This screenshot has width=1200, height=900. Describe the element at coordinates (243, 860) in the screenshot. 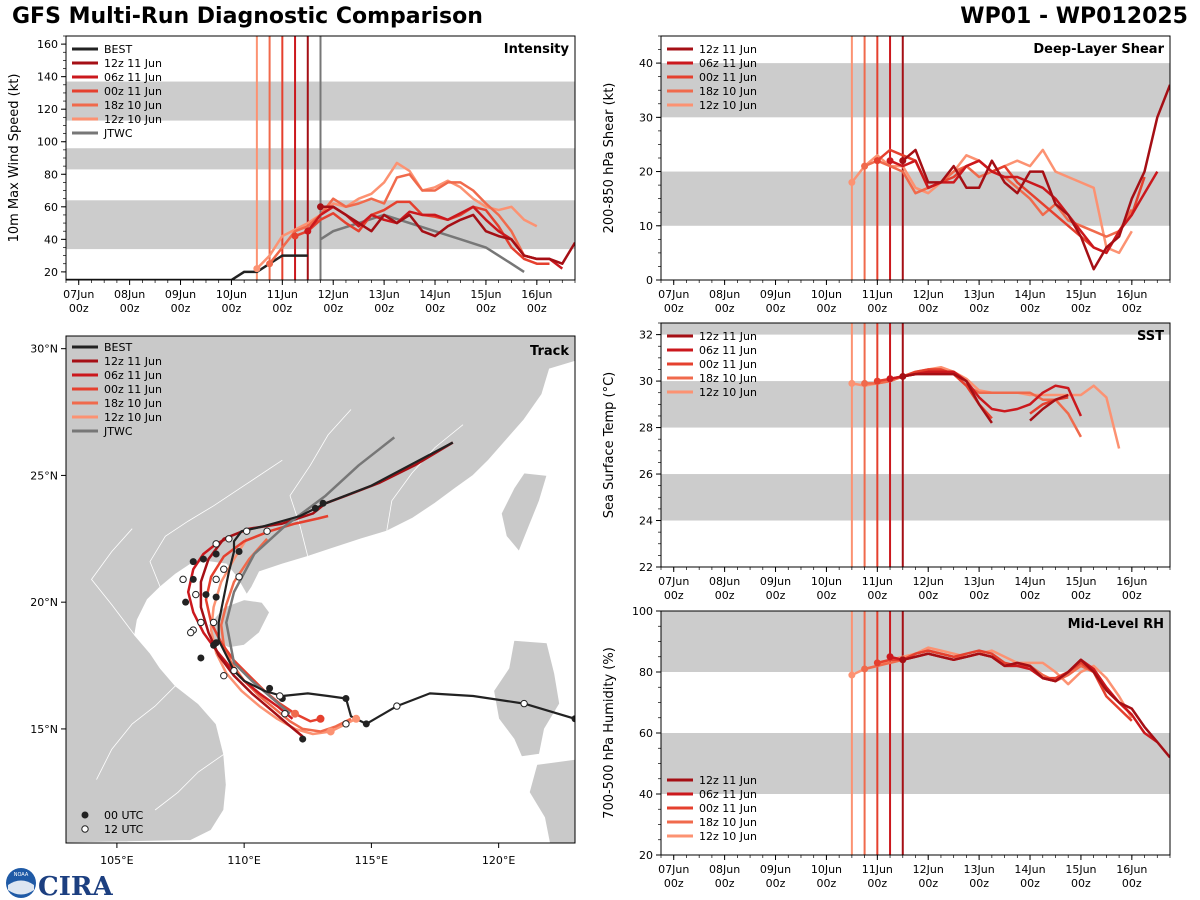

I see `lon-tick-label-1: 110°E` at that location.